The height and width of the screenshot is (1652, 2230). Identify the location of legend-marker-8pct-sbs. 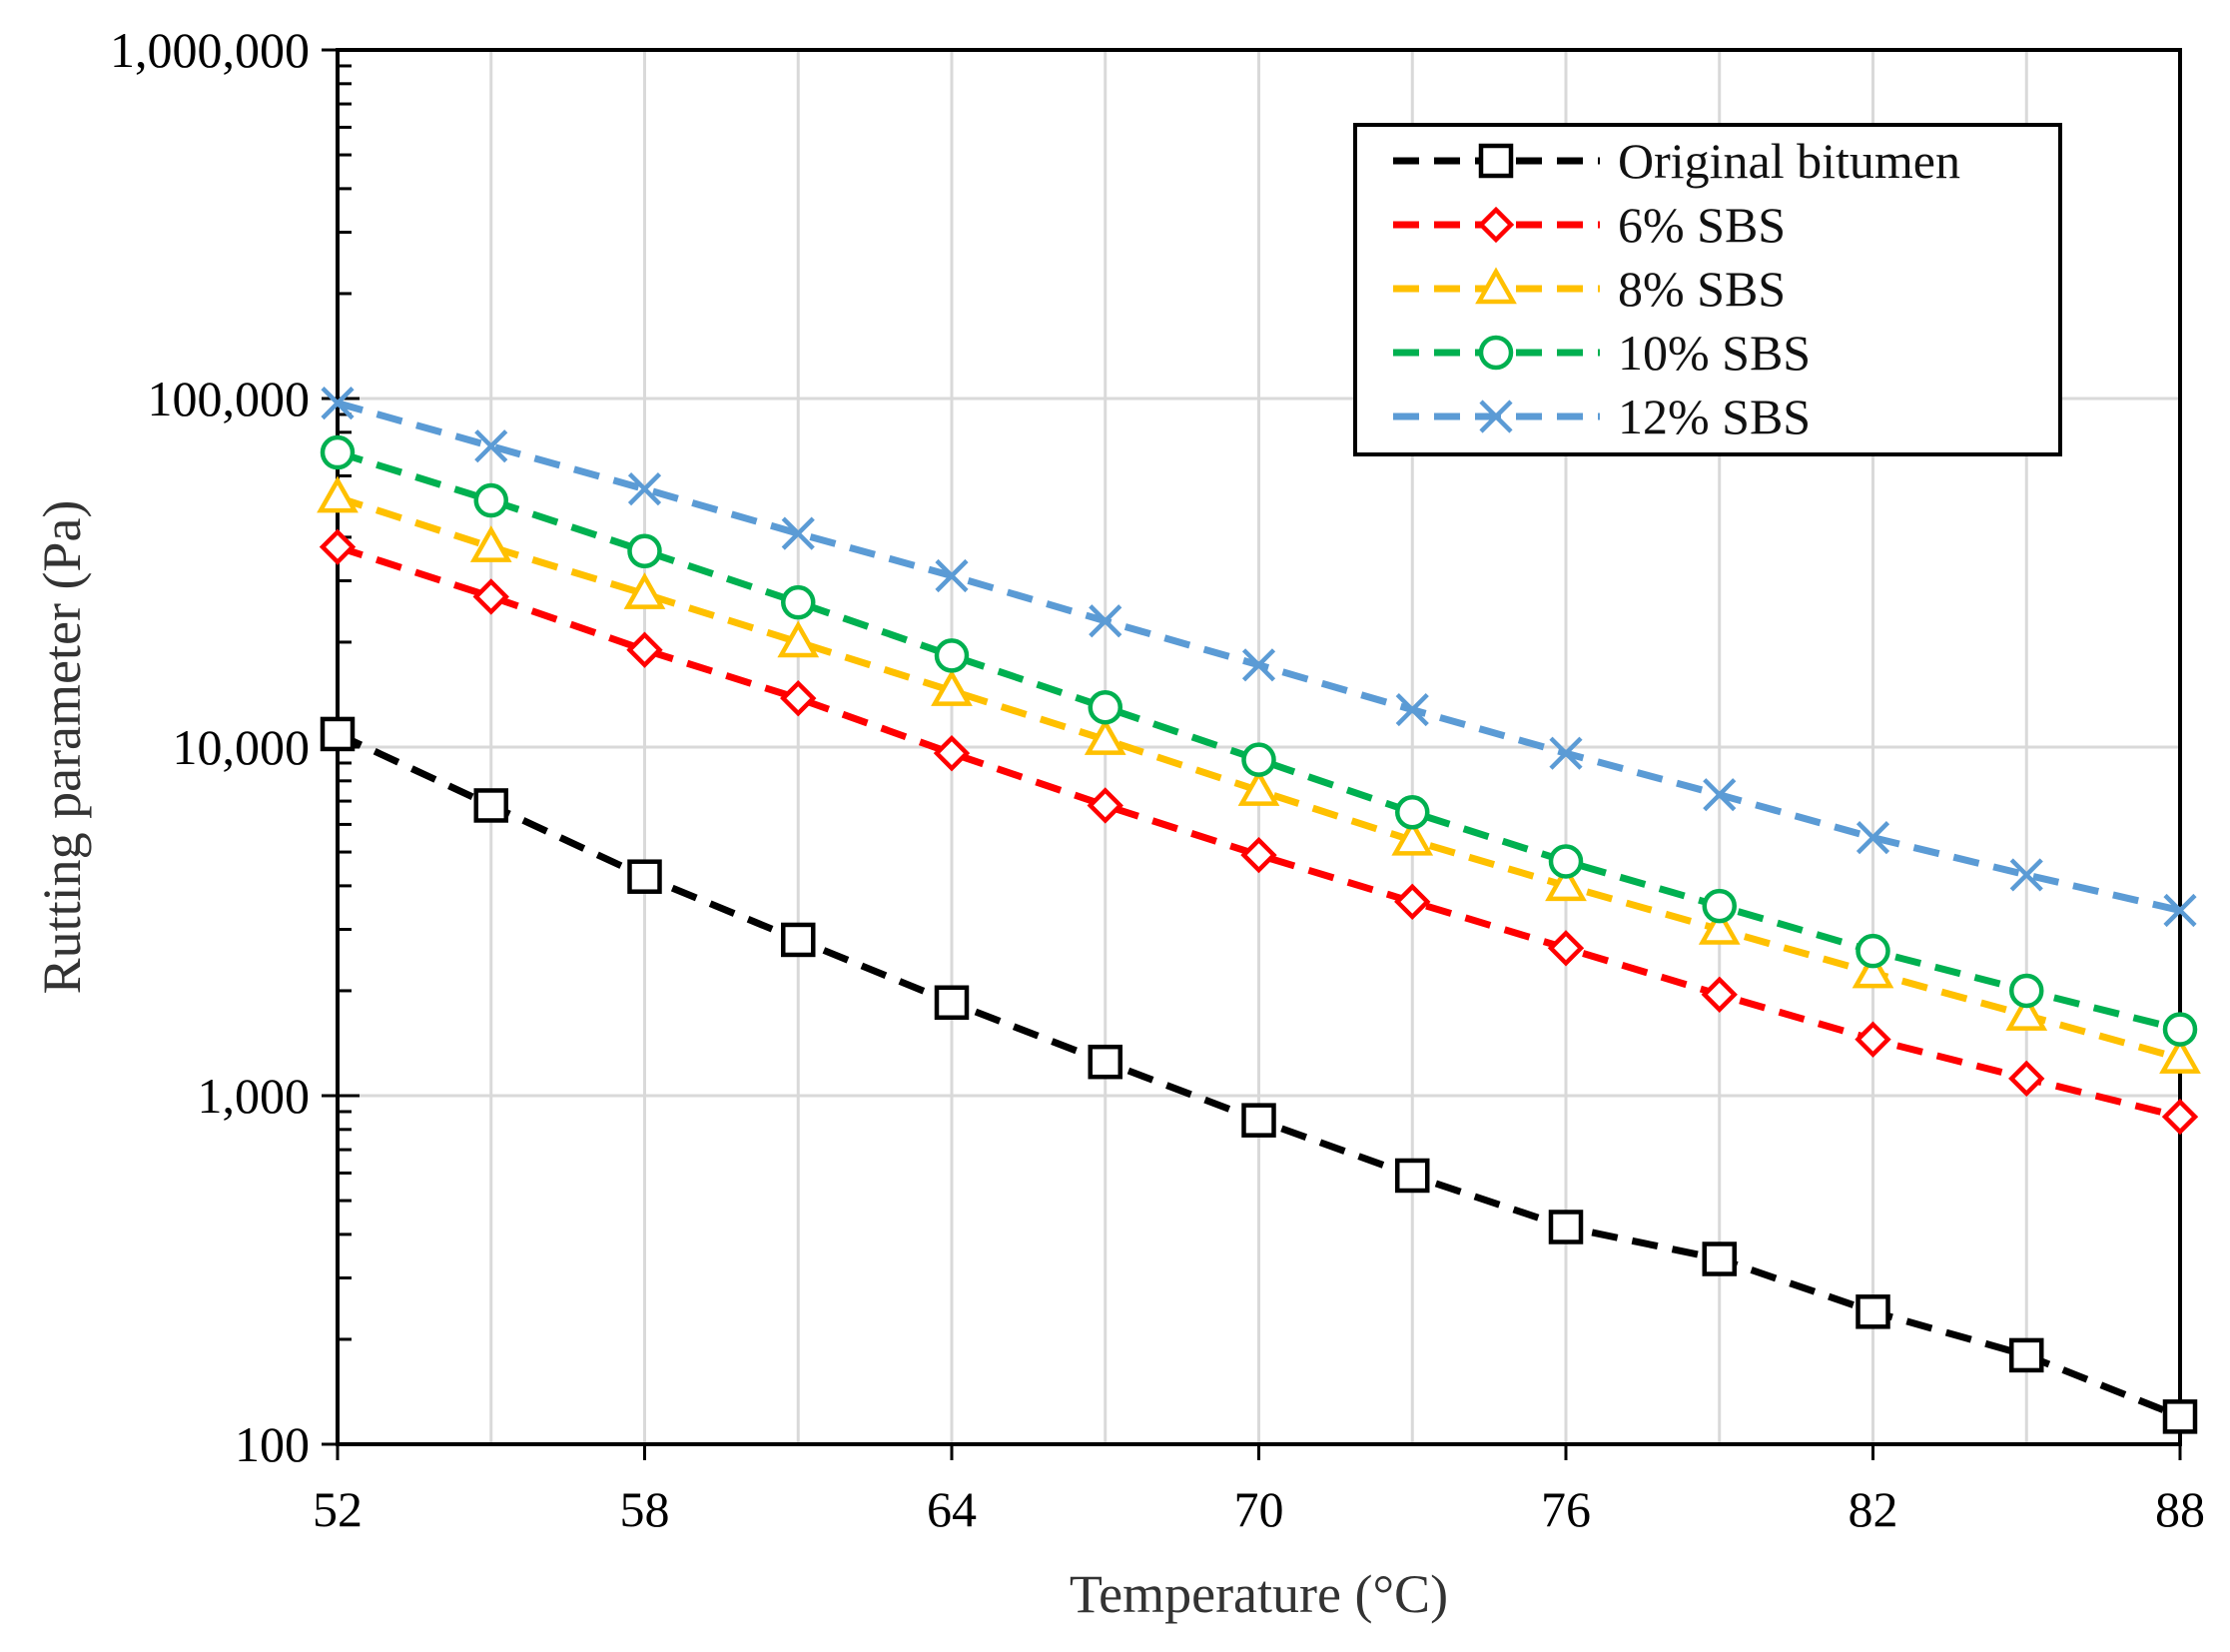
(1496, 286).